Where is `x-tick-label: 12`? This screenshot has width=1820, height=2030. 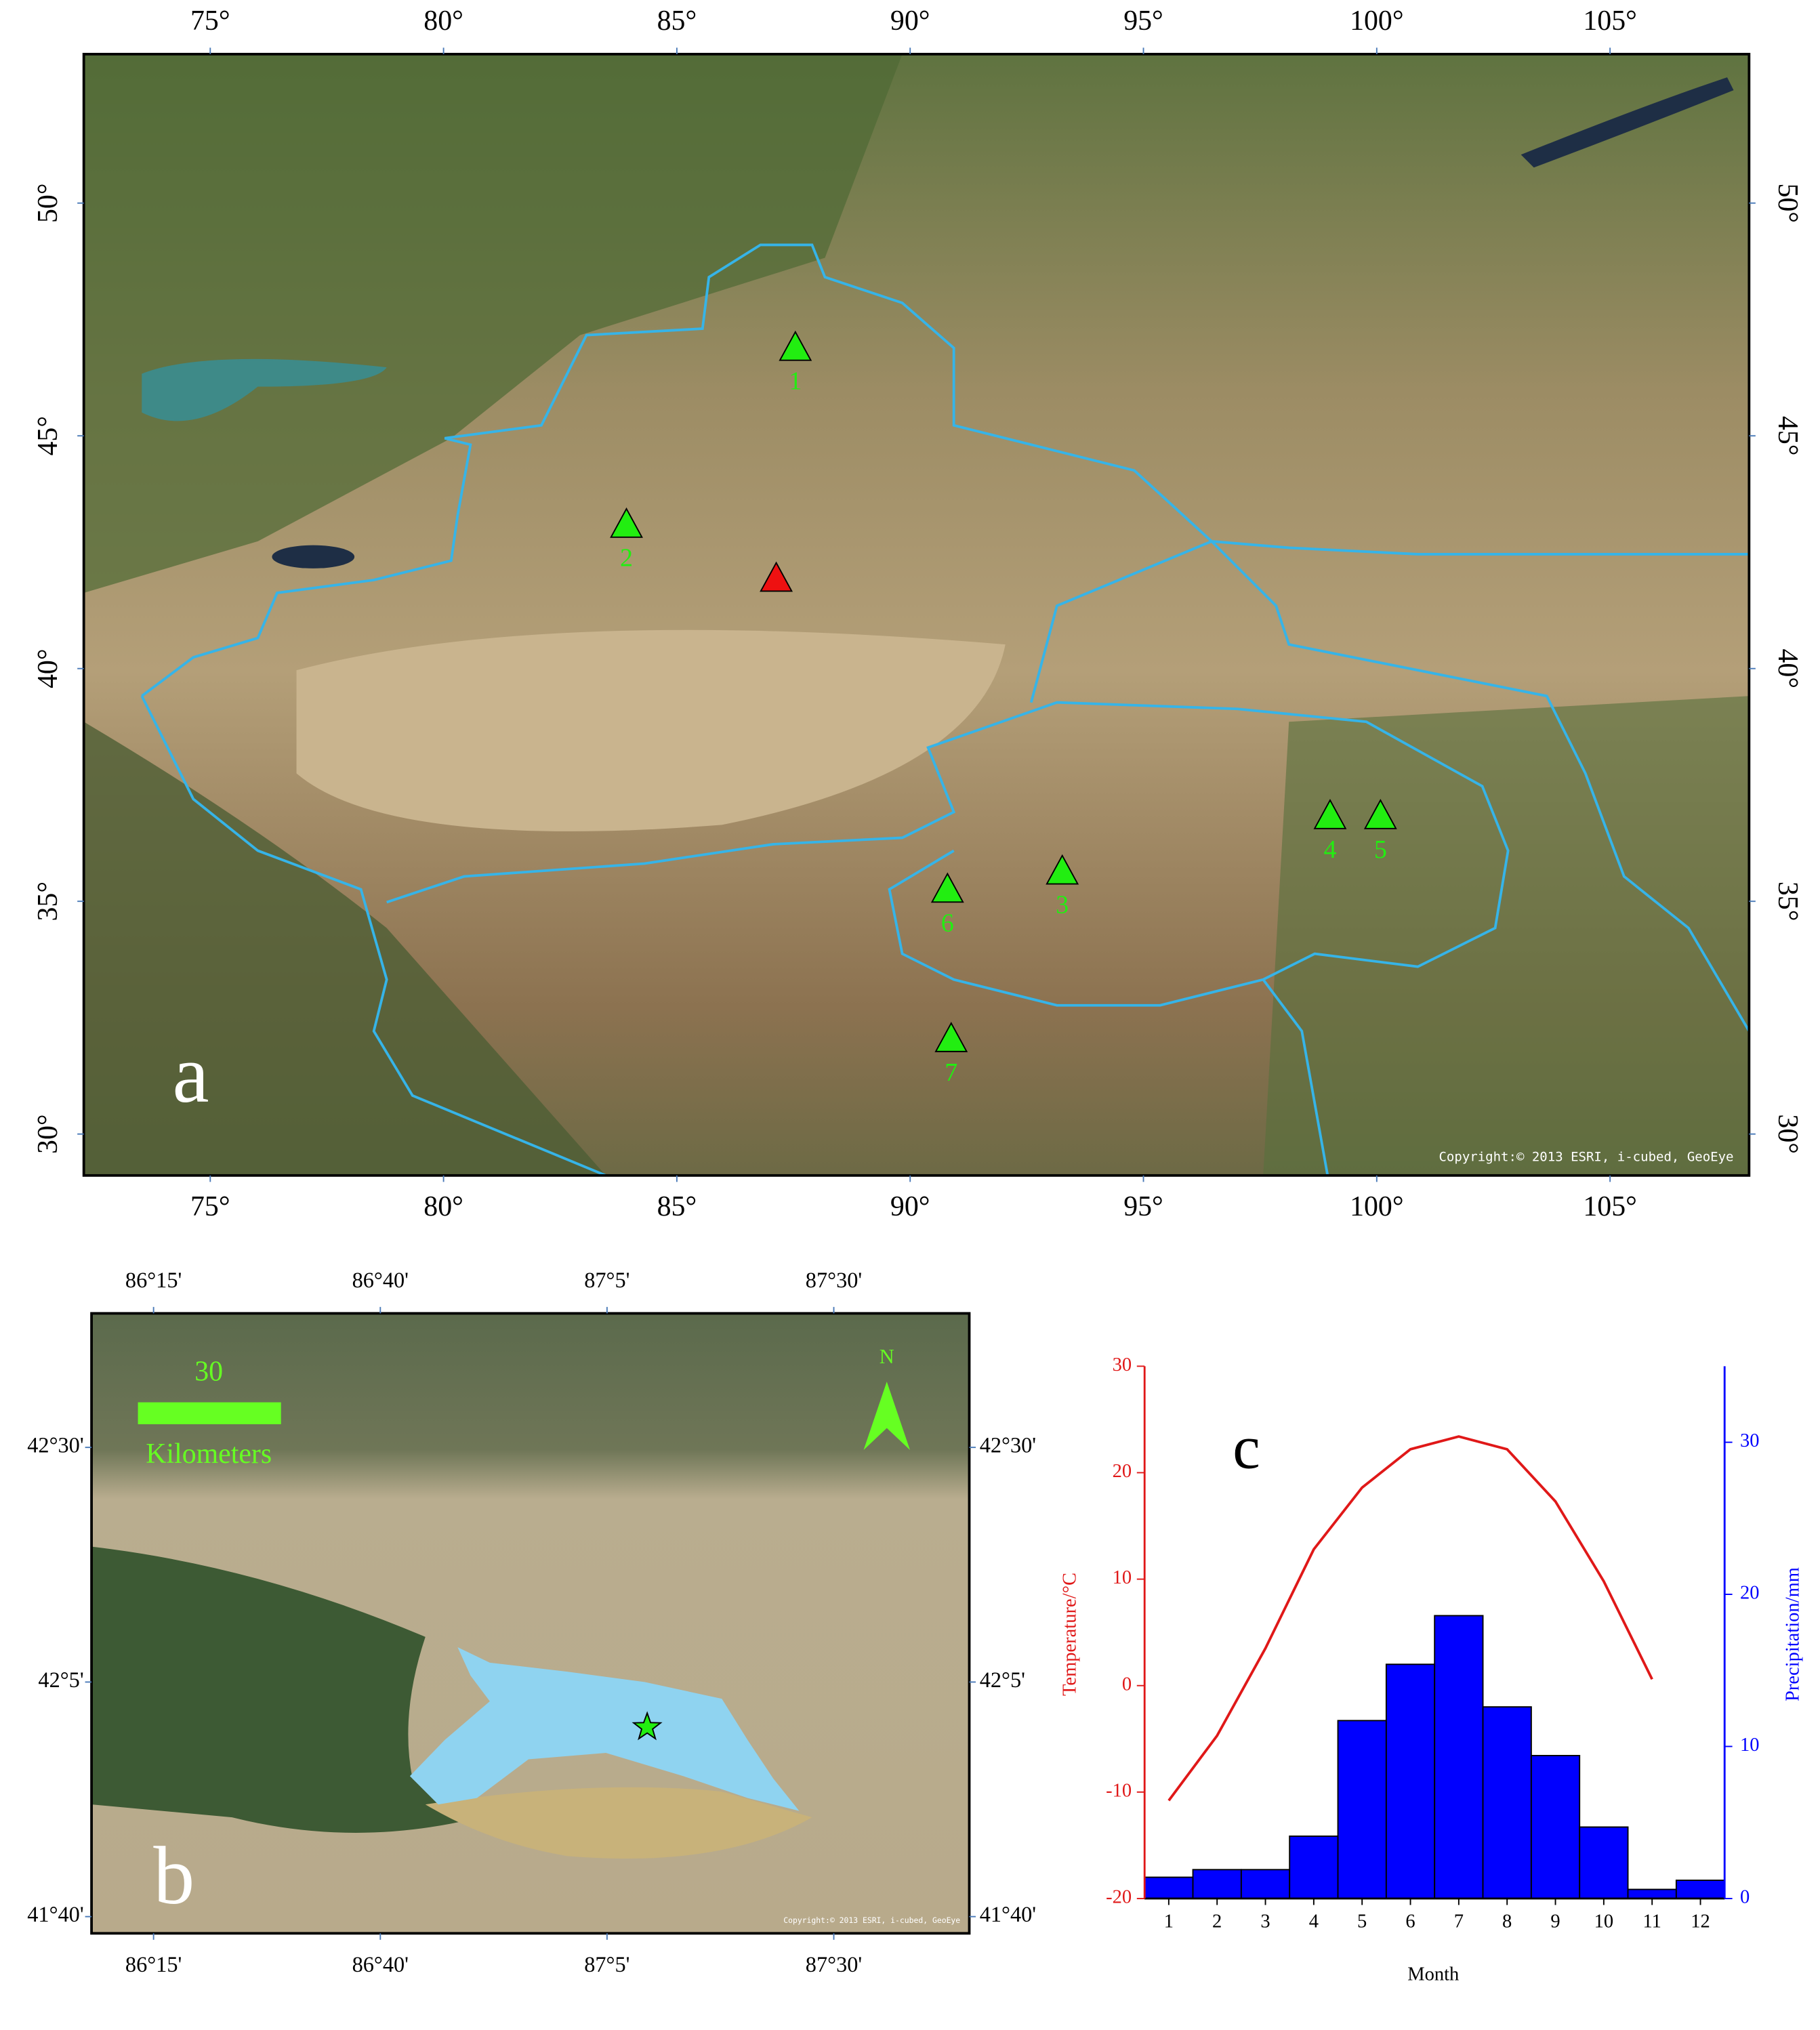 x-tick-label: 12 is located at coordinates (1700, 1922).